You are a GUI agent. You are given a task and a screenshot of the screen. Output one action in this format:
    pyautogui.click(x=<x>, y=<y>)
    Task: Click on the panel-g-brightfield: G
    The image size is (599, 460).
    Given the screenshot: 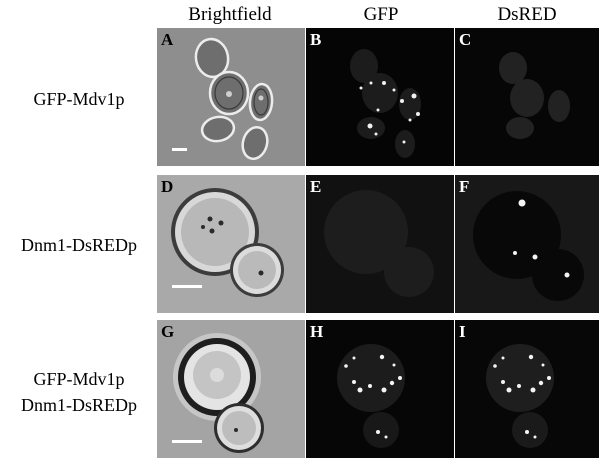 What is the action you would take?
    pyautogui.click(x=231, y=389)
    